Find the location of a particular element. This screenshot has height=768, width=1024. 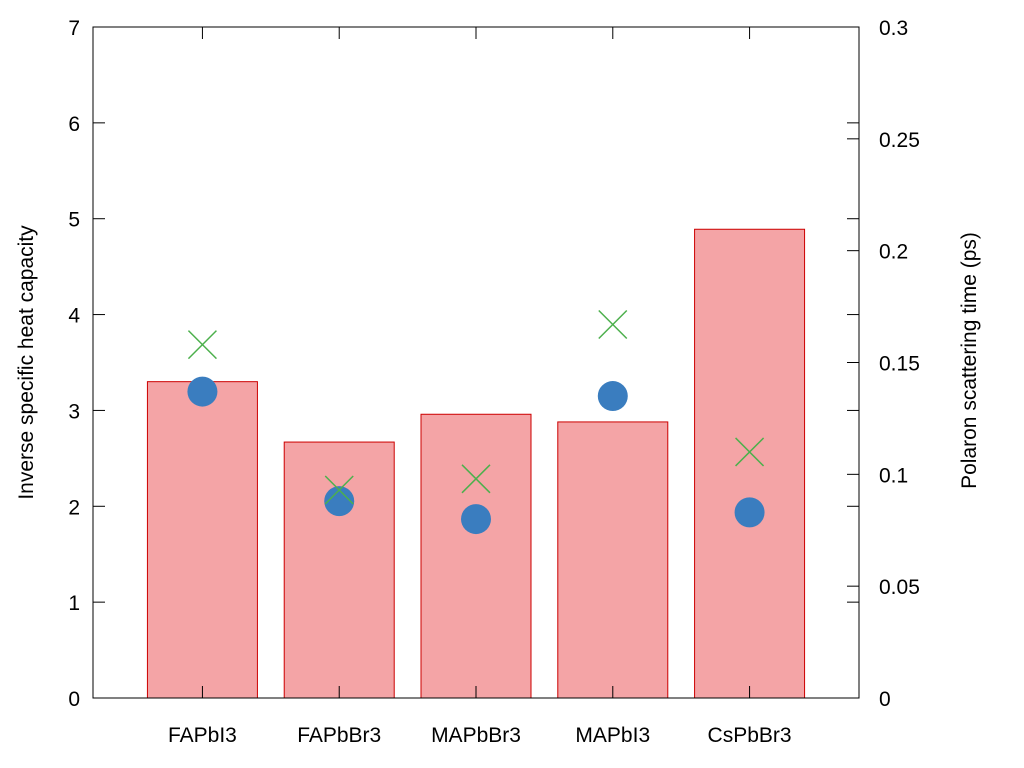

y2-tick-label: 0.25 is located at coordinates (899, 140).